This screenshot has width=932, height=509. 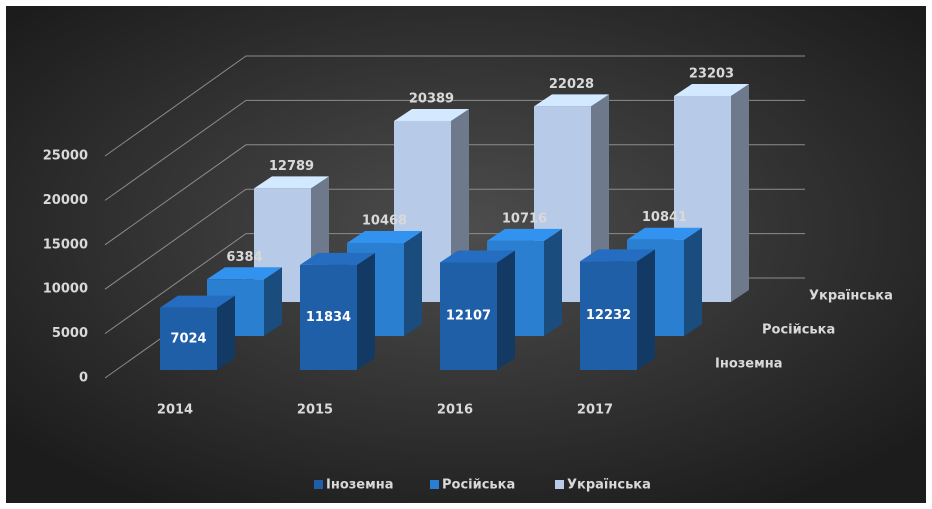 What do you see at coordinates (244, 257) in the screenshot?
I see `data-label: 6384` at bounding box center [244, 257].